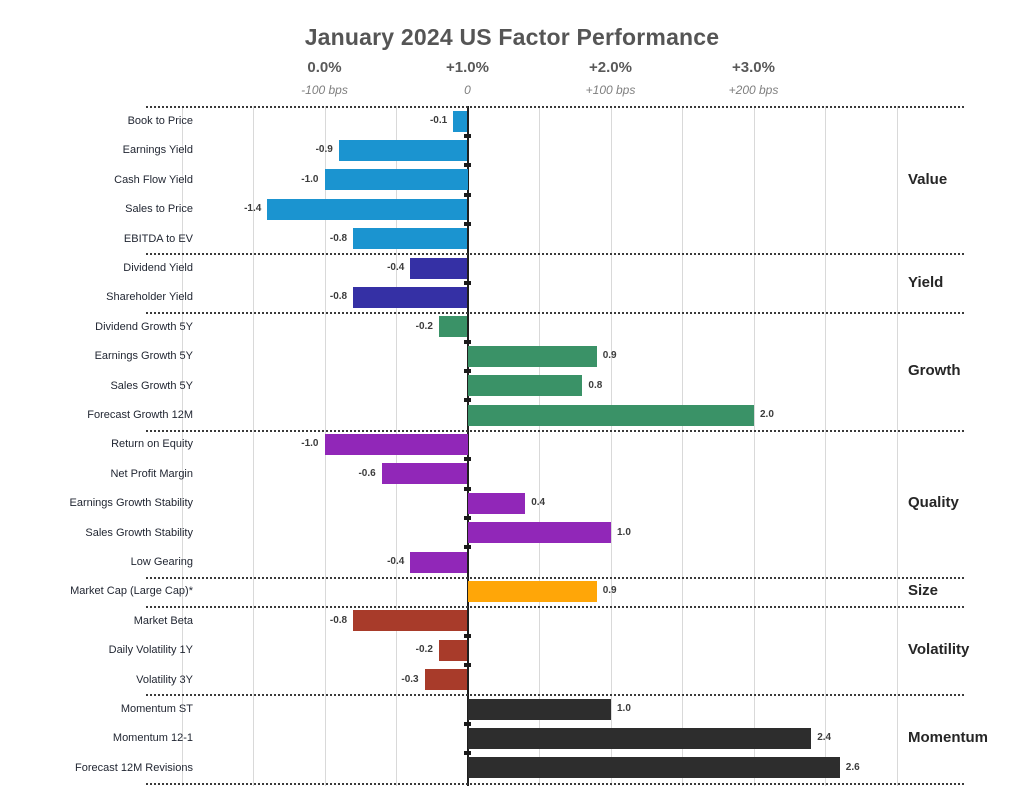  What do you see at coordinates (163, 620) in the screenshot?
I see `category-label-market-beta: Market Beta` at bounding box center [163, 620].